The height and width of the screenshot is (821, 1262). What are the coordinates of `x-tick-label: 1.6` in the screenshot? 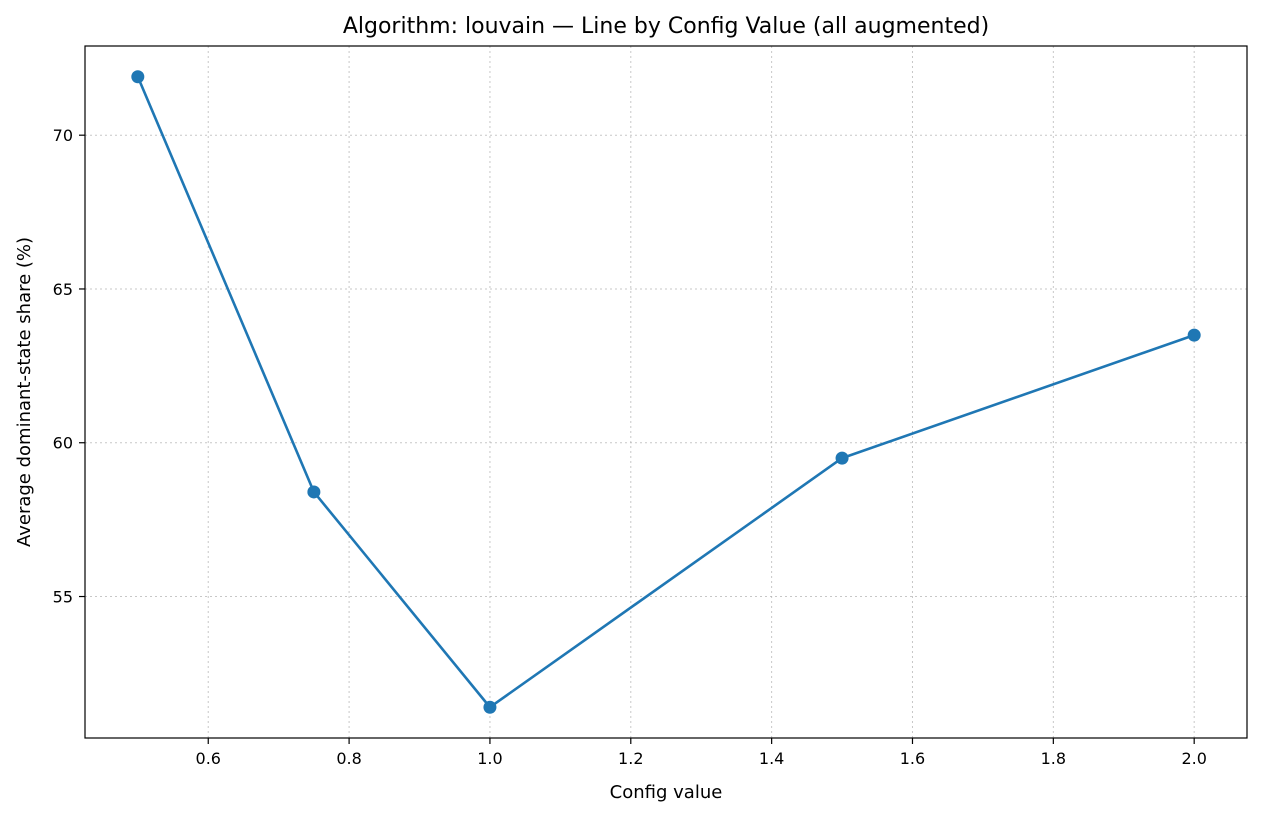 It's located at (912, 758).